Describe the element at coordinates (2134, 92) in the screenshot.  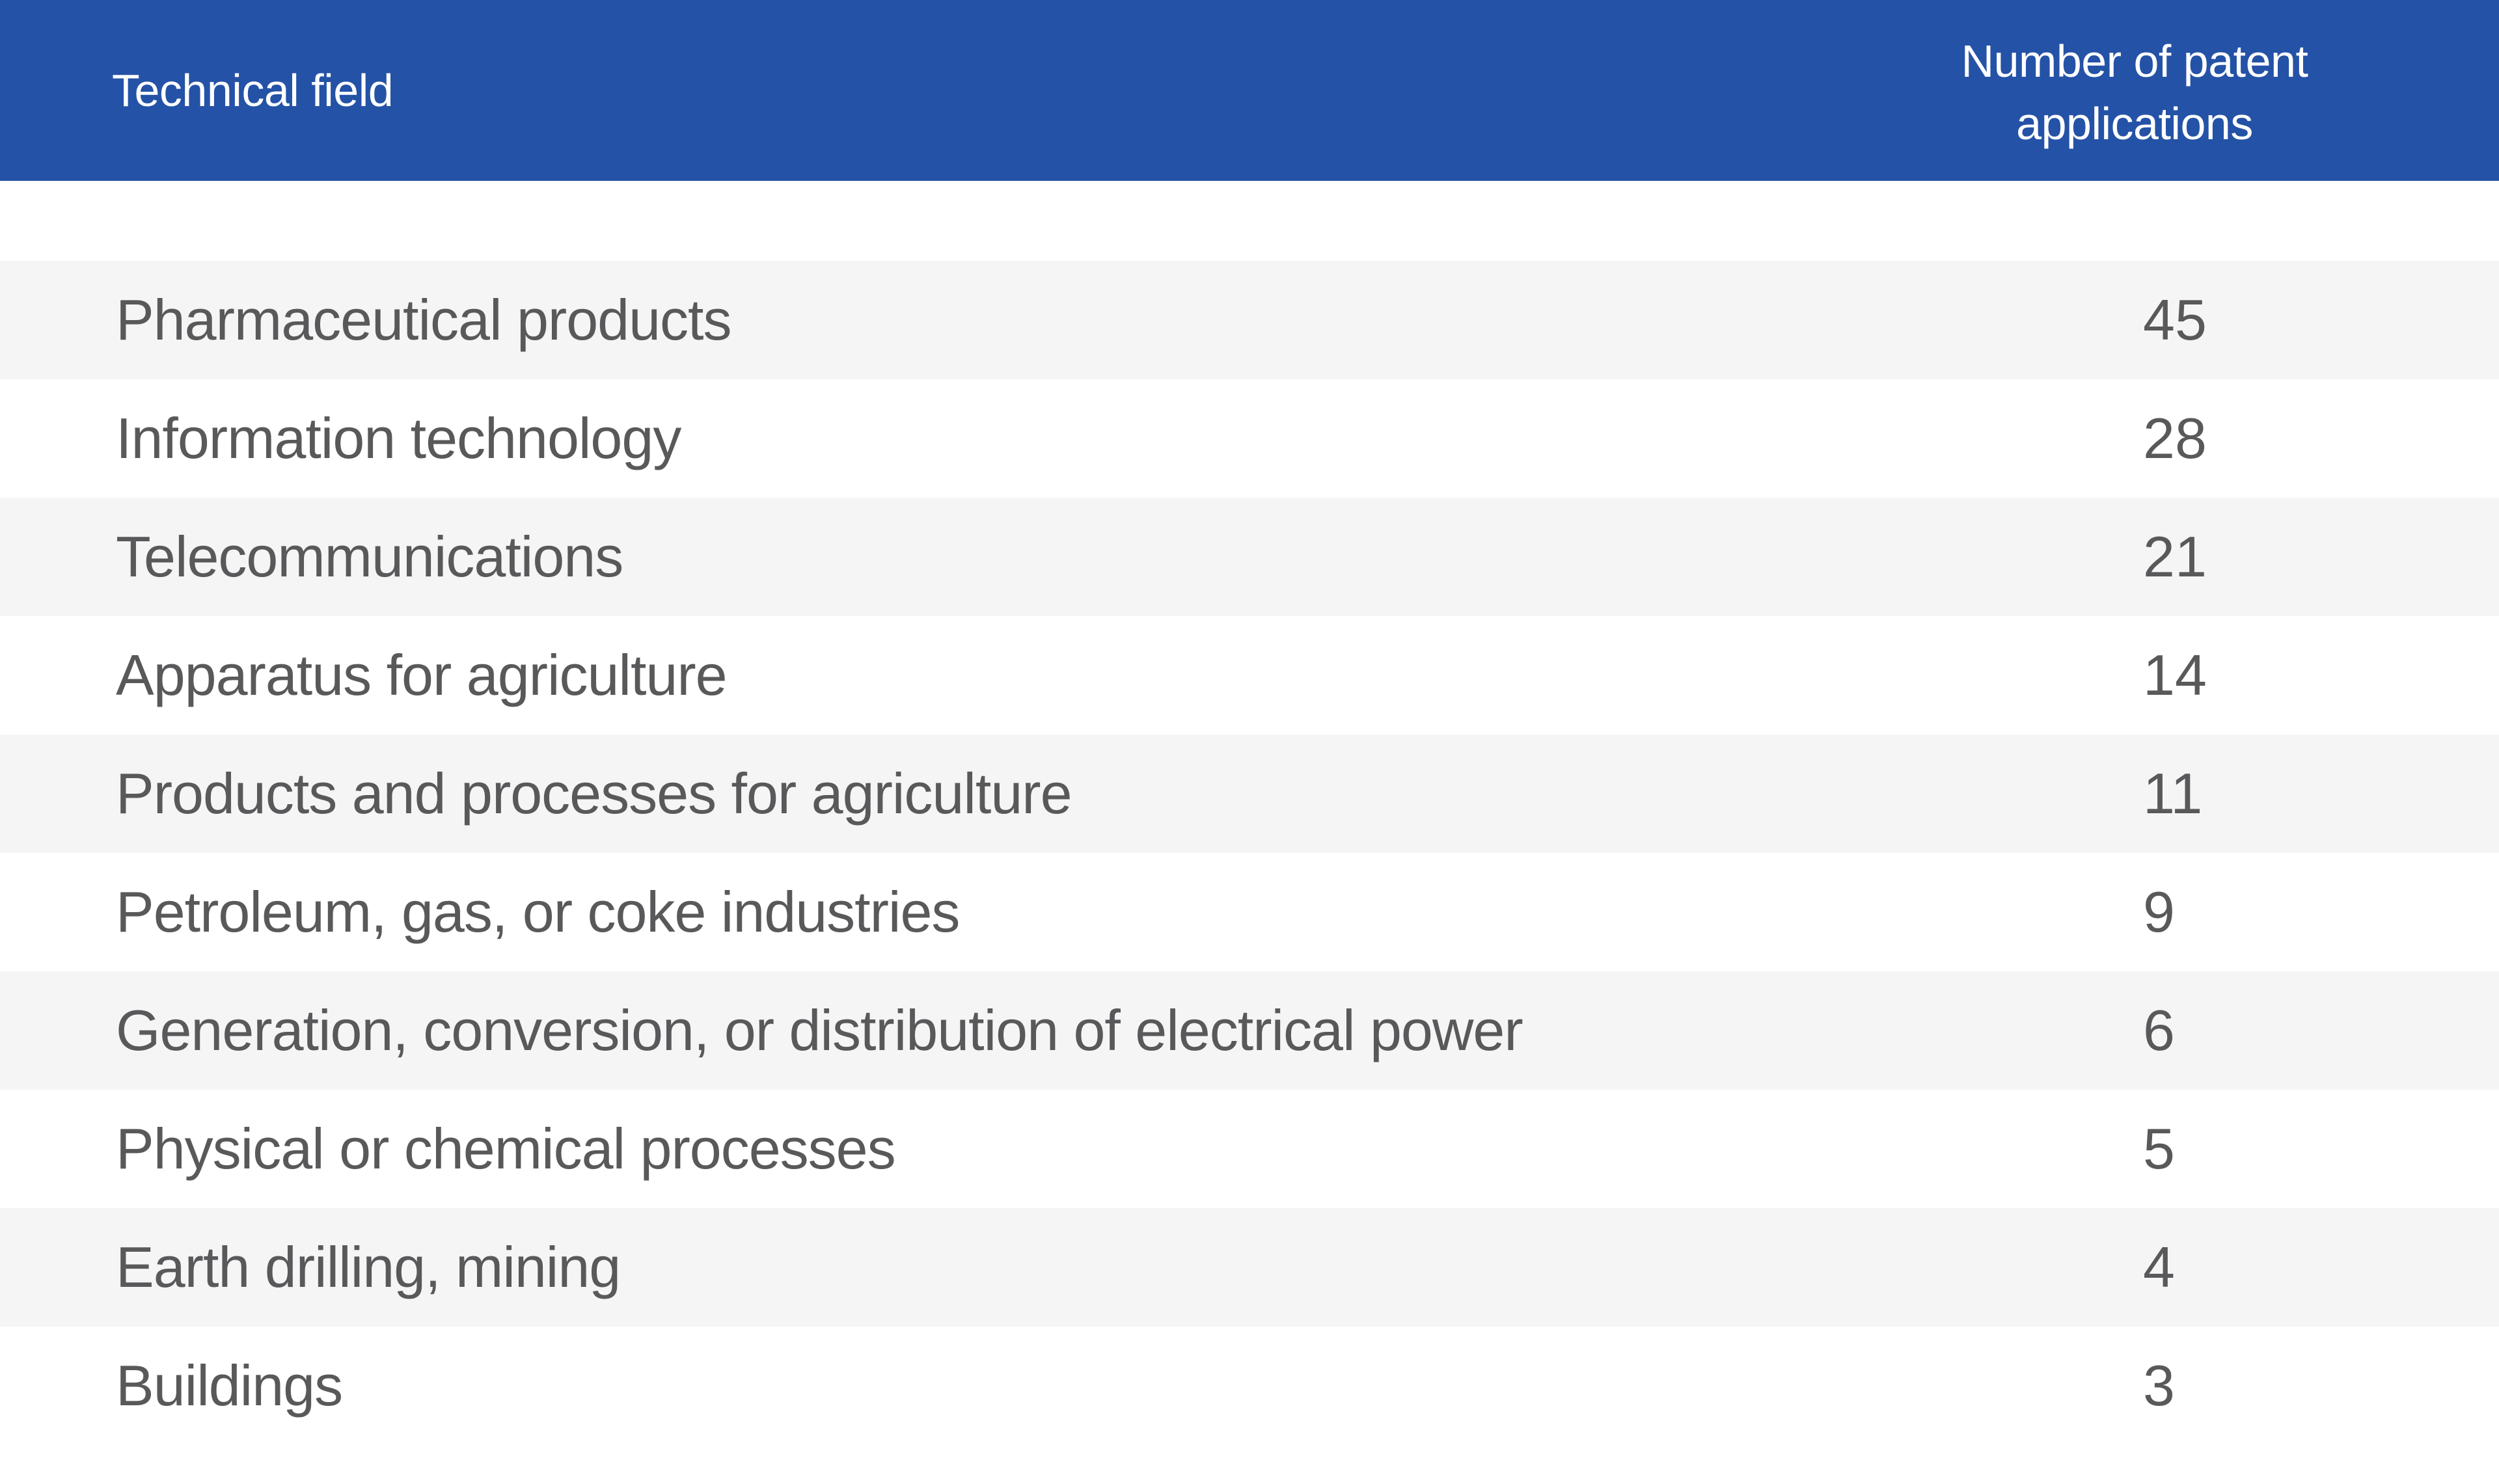
I see `column-header-number-of-applications: Number of patent applications` at that location.